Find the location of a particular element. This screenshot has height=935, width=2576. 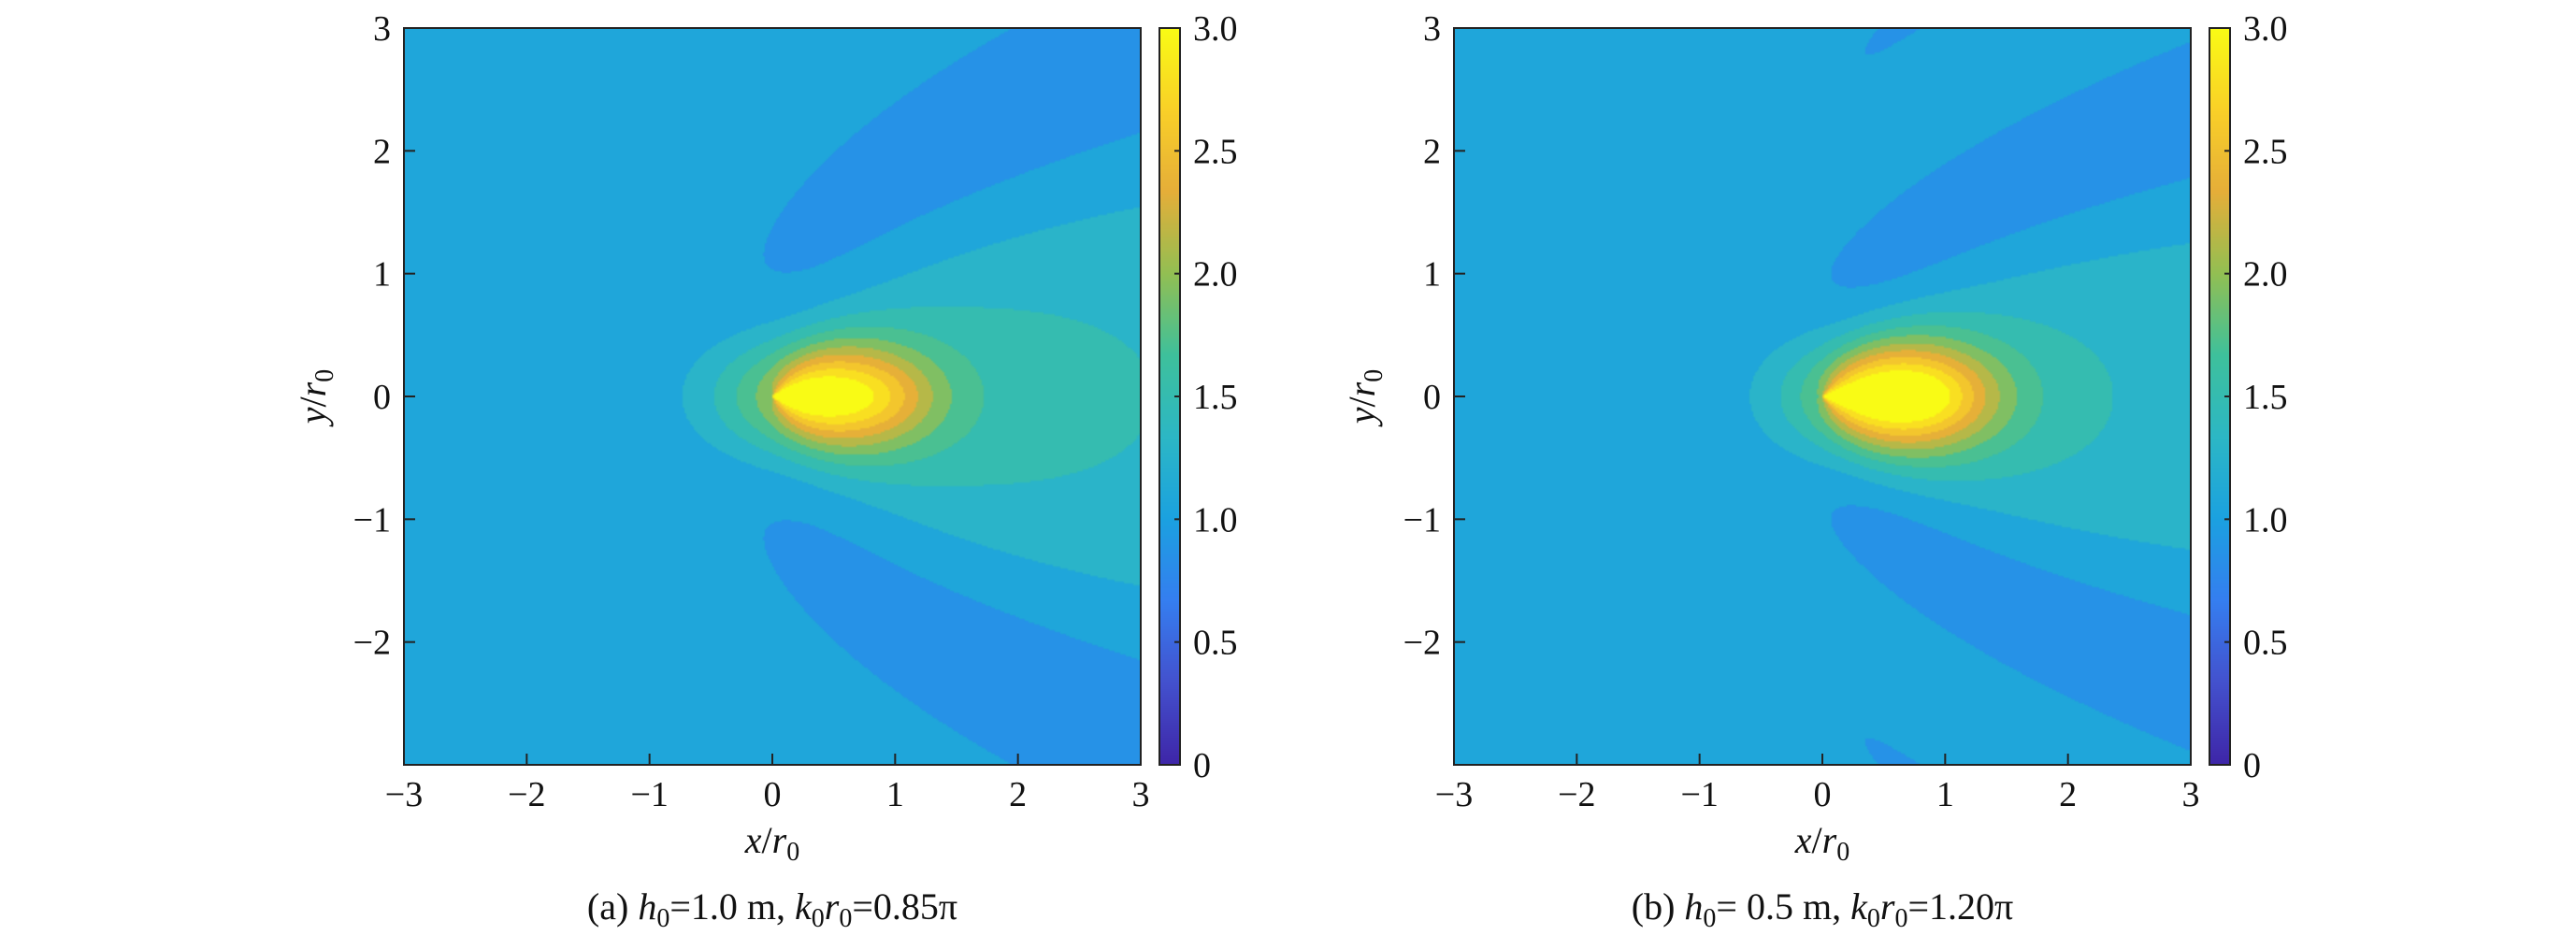

y-ticks-a: −2 −1 0 1 2 3 is located at coordinates (384, 387).